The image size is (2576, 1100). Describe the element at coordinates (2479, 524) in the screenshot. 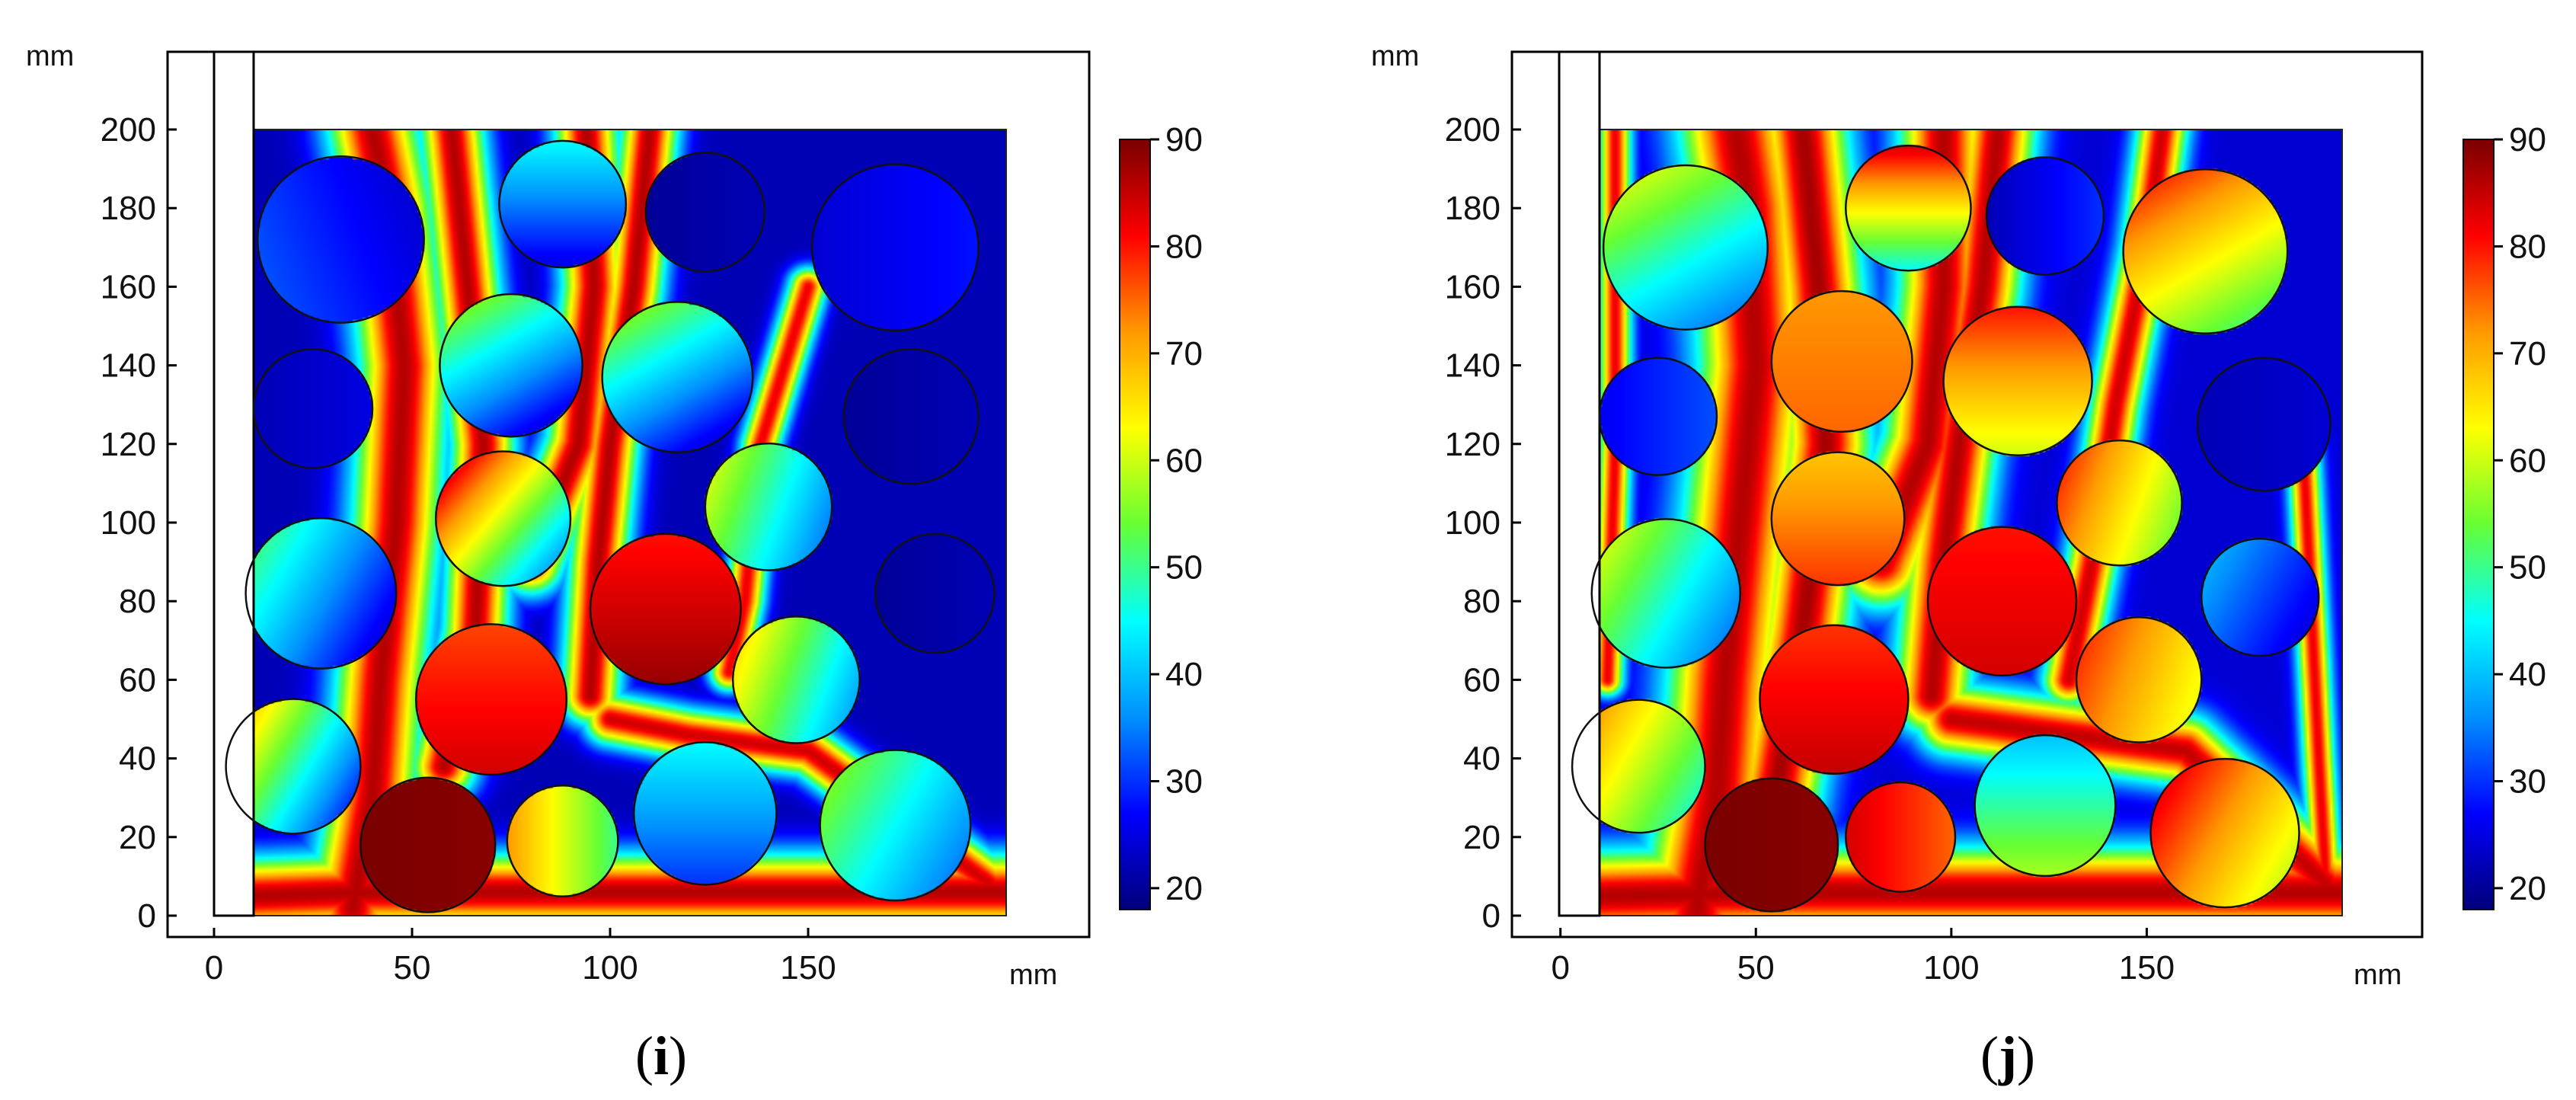

I see `colorbar-gradient` at that location.